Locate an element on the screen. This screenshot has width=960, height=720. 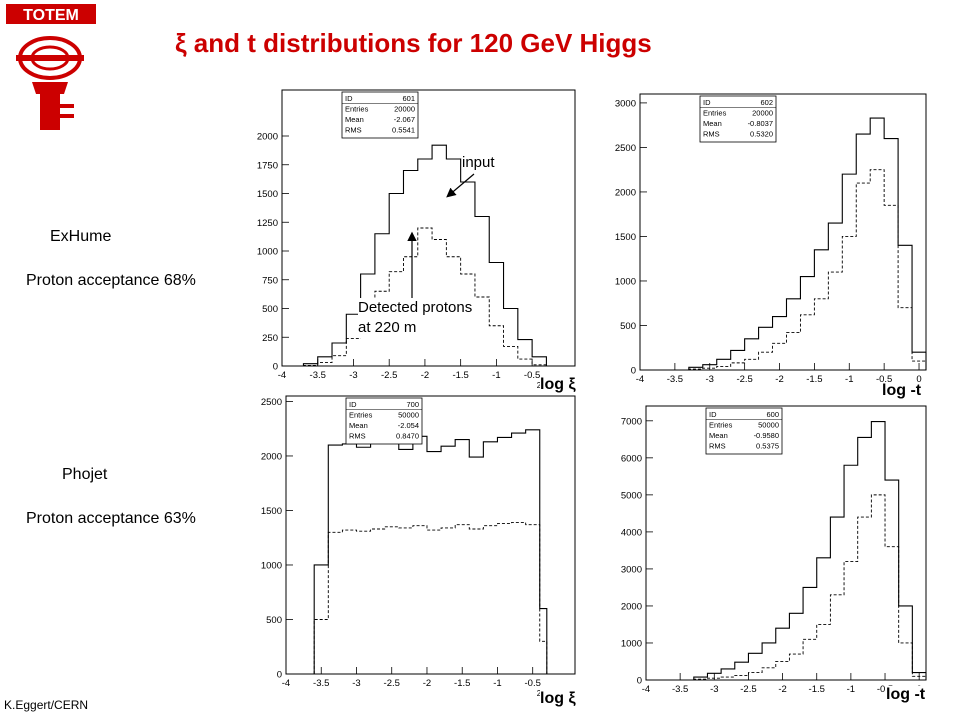
xlabel-phojet-xi: log ξ is located at coordinates (558, 699).